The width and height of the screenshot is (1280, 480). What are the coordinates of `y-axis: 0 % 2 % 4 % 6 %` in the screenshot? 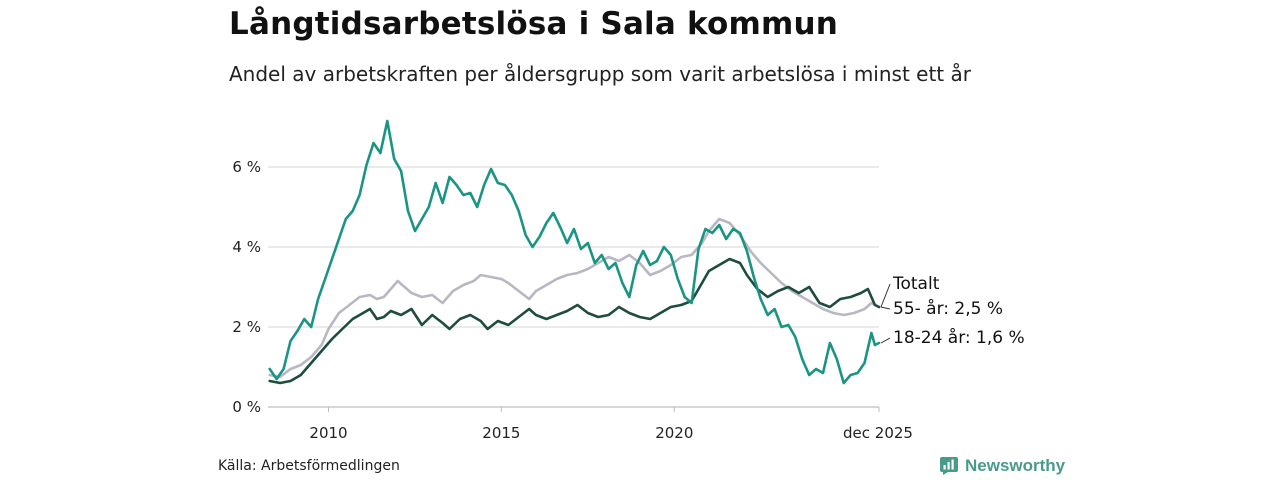 It's located at (246, 287).